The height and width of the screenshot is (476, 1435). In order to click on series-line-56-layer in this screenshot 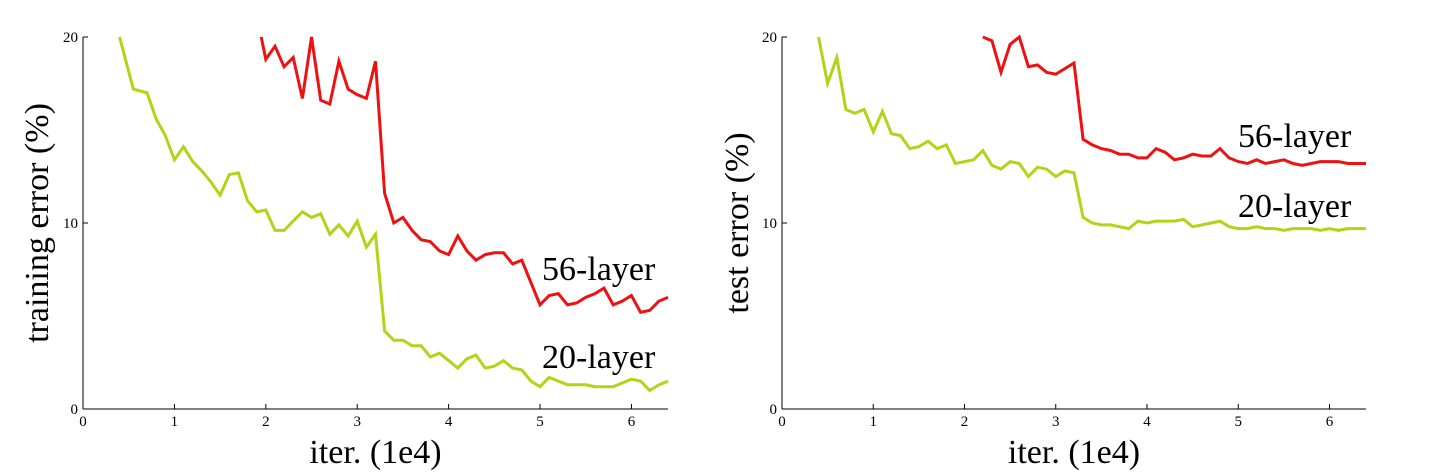, I will do `click(1174, 100)`.